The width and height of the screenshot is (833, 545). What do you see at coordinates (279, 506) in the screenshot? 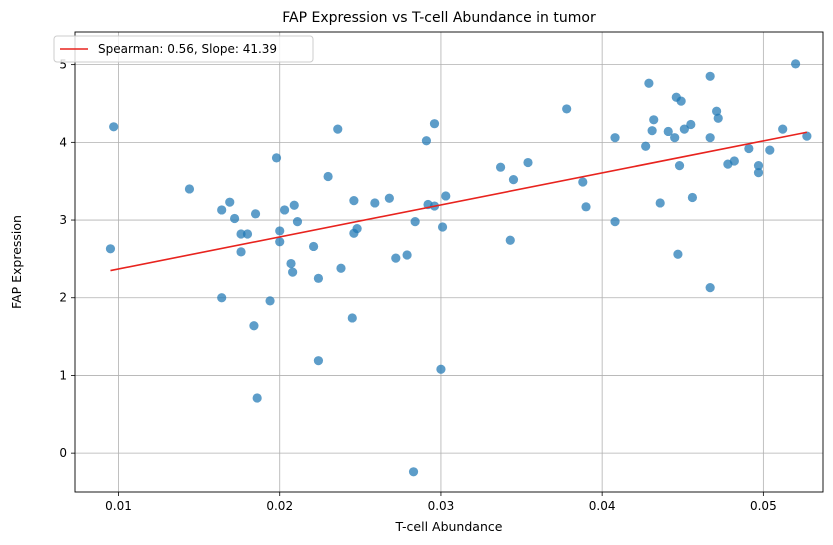
I see `x-tick-label: 0.02` at bounding box center [279, 506].